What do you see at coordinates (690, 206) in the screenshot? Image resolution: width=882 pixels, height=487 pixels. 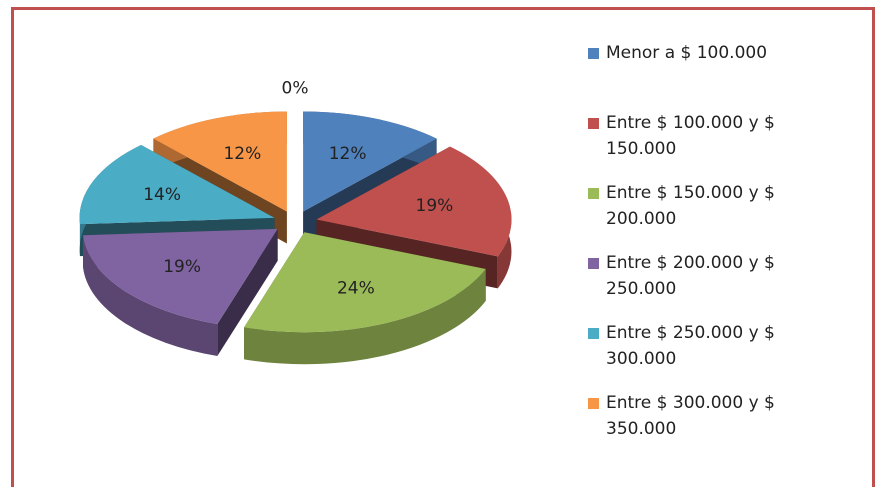 I see `legend-label: Entre $ 150.000 y $ 200.000` at bounding box center [690, 206].